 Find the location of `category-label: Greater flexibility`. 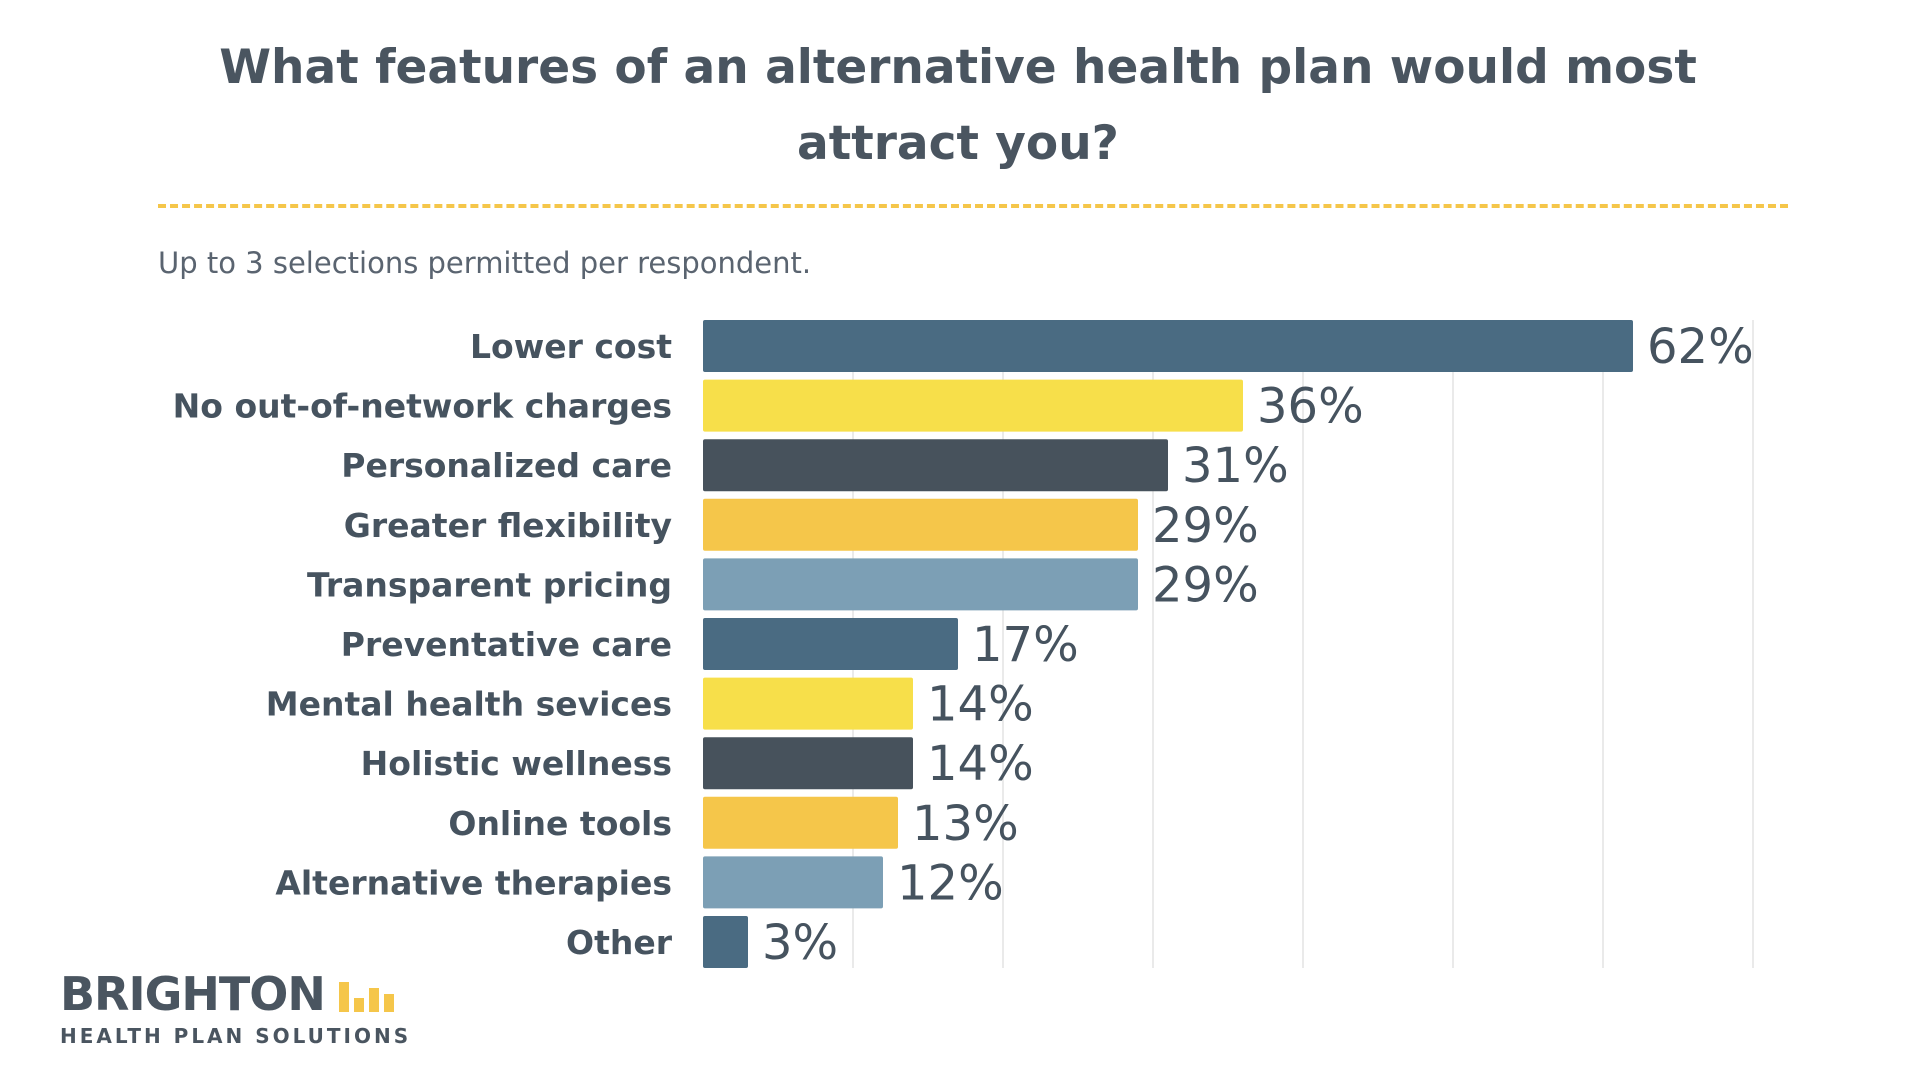

category-label: Greater flexibility is located at coordinates (508, 525).